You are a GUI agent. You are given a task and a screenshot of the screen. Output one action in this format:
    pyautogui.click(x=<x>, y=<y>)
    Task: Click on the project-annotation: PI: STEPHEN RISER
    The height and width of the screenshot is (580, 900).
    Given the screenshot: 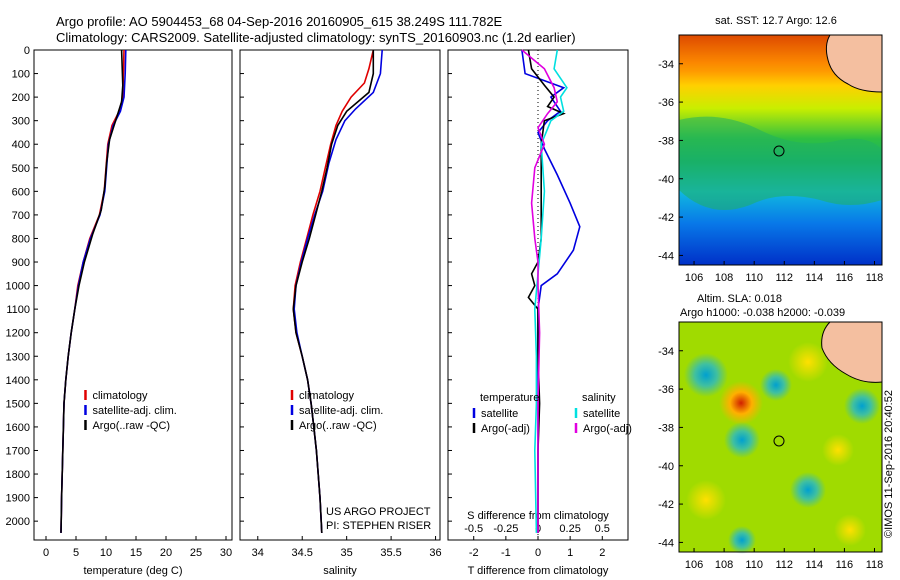 What is the action you would take?
    pyautogui.click(x=378, y=526)
    